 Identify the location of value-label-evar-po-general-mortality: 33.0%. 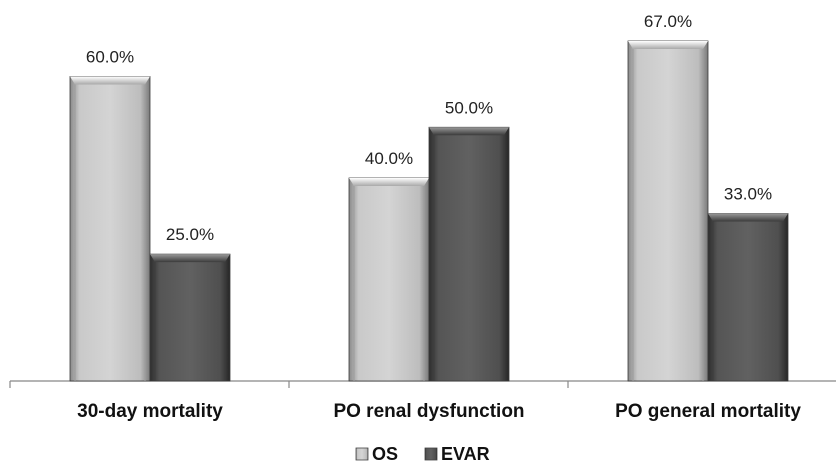
(748, 194).